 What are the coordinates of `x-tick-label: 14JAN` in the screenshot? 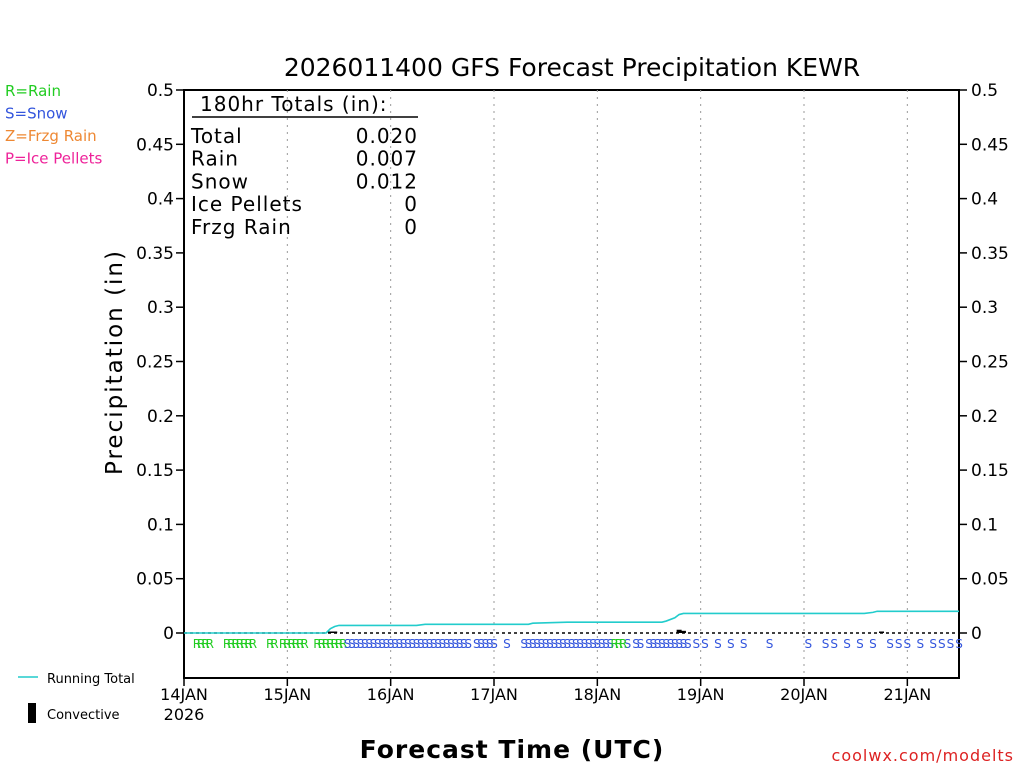 It's located at (184, 694).